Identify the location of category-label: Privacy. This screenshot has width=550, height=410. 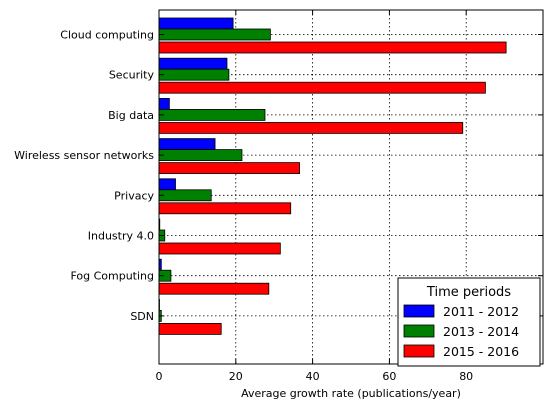
(134, 195).